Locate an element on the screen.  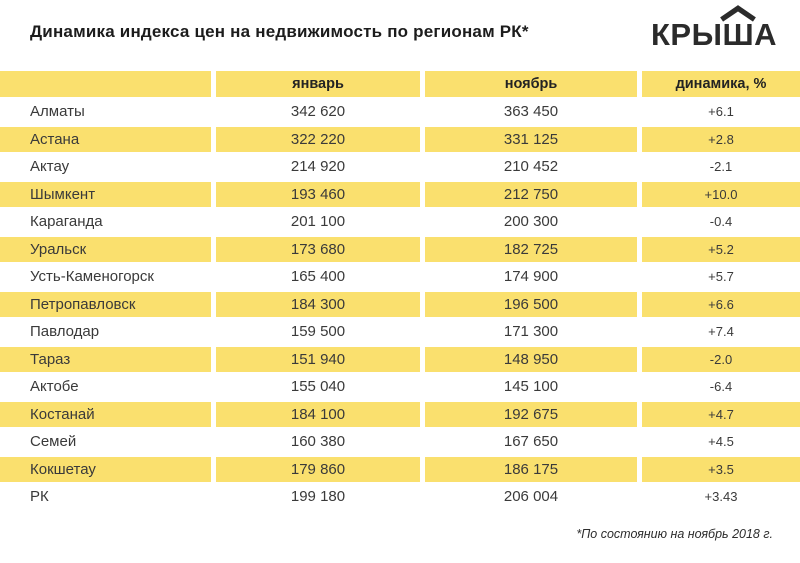
november-value: 331 125 is located at coordinates (531, 139).